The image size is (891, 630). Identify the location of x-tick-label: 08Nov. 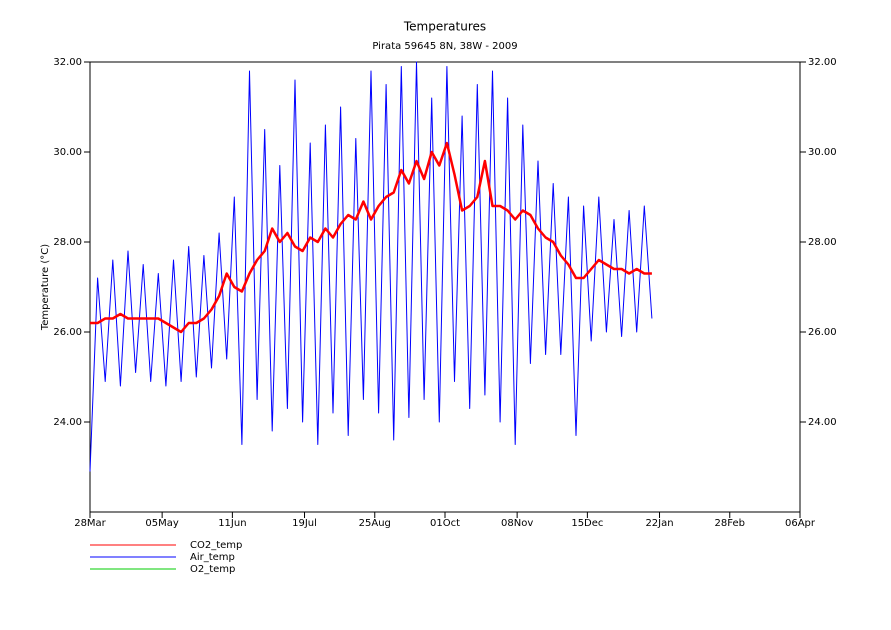
(517, 523).